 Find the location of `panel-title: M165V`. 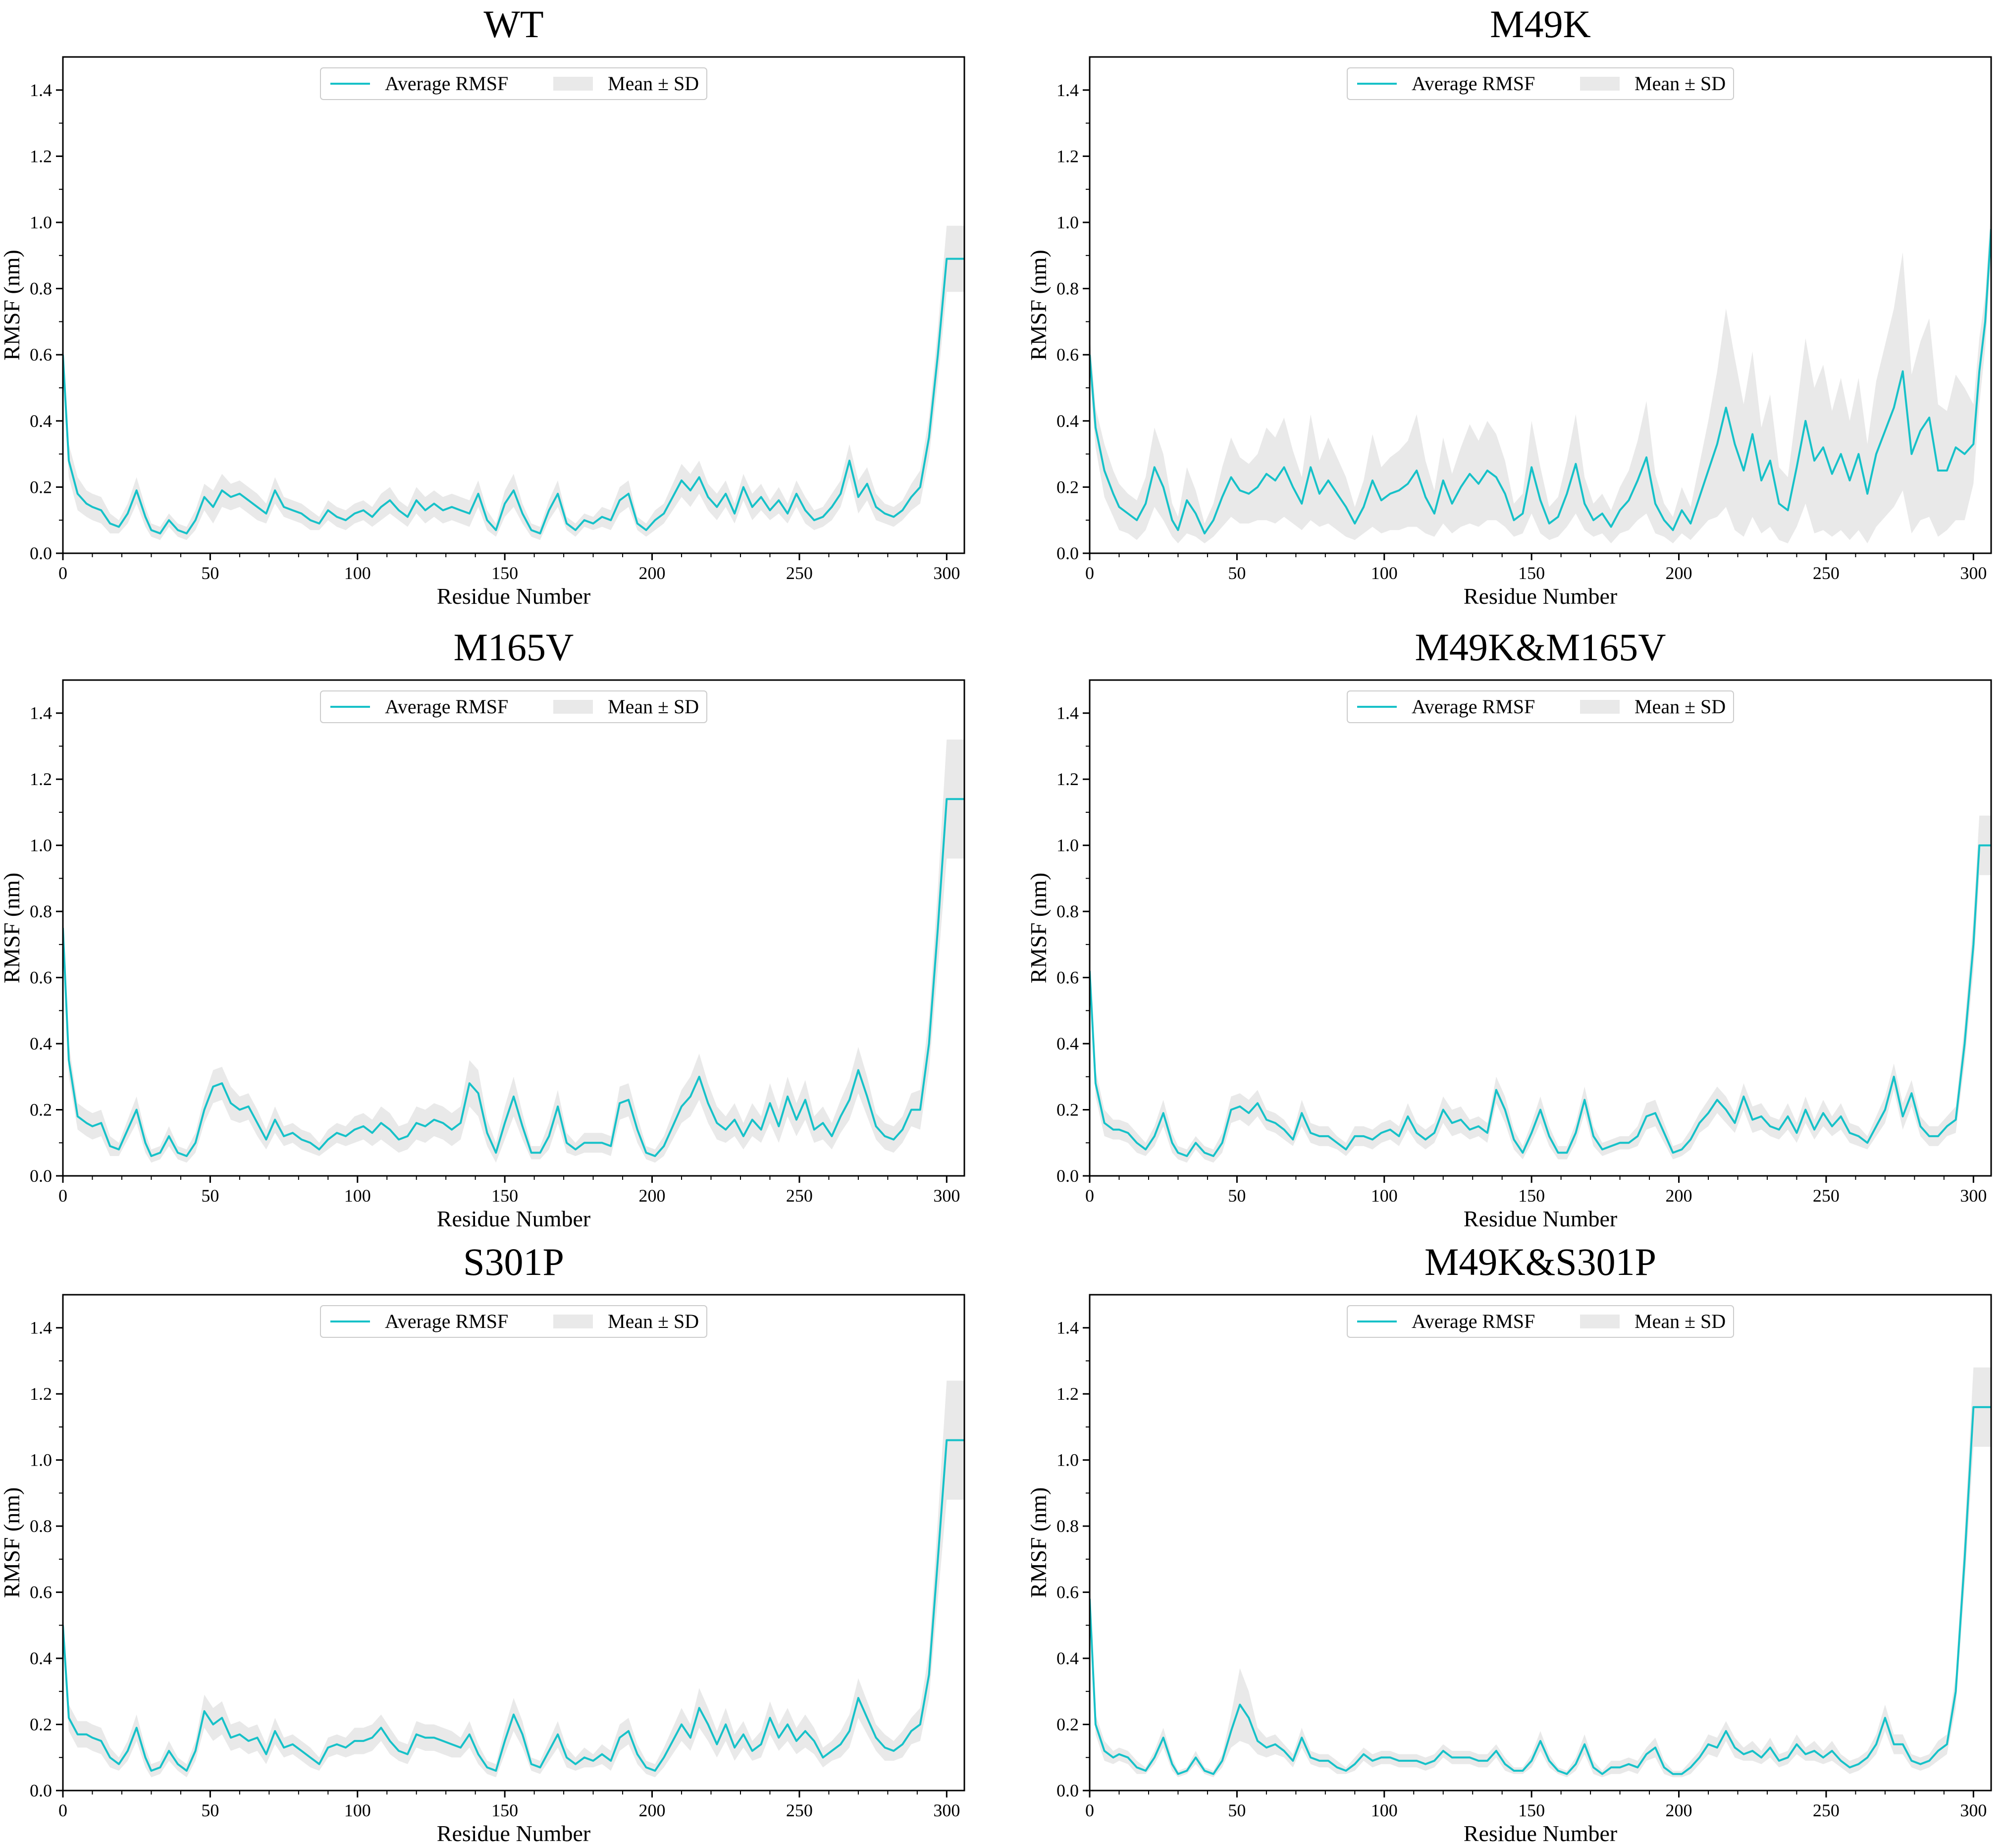

panel-title: M165V is located at coordinates (514, 647).